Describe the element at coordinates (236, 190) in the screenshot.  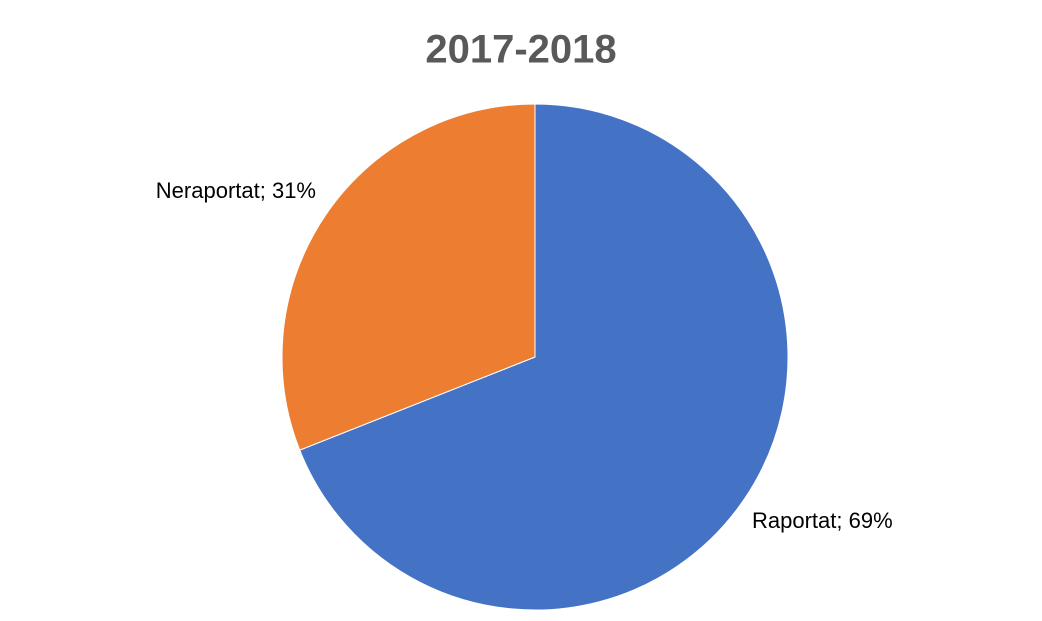
I see `data-label: Neraportat; 31%` at that location.